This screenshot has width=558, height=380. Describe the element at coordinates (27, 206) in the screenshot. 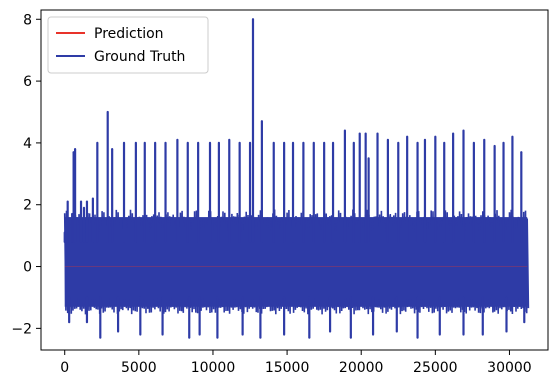

I see `y-tick-label: 2` at that location.